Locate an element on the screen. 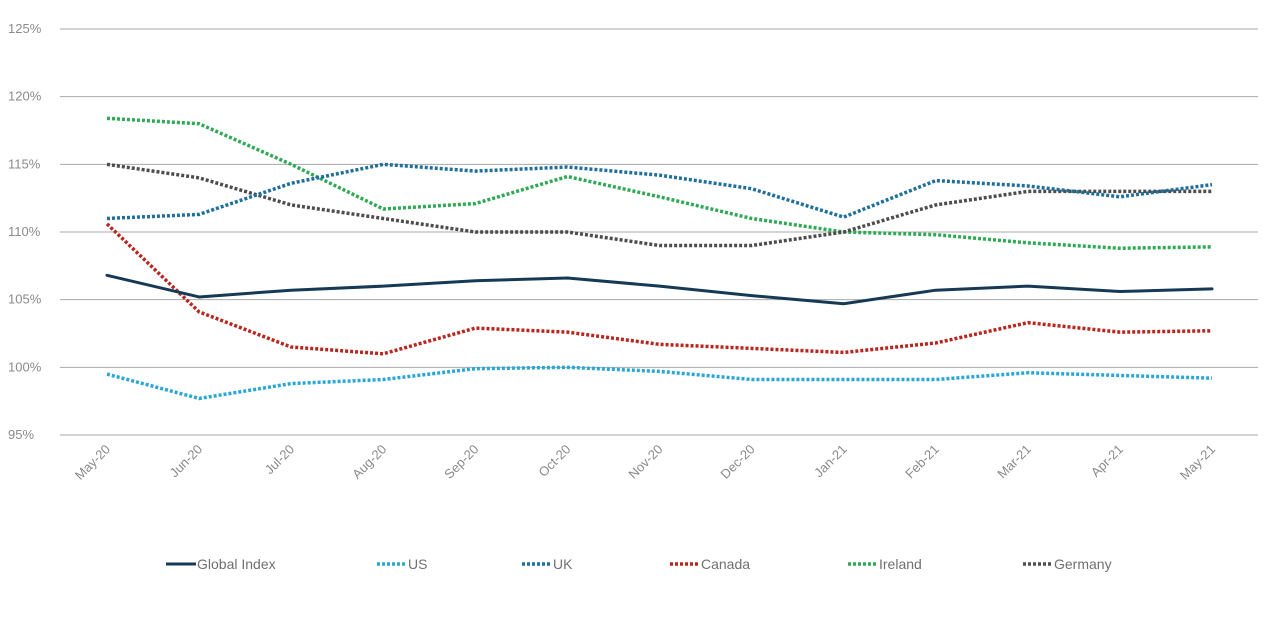 The image size is (1280, 637). legend-label: UK is located at coordinates (563, 564).